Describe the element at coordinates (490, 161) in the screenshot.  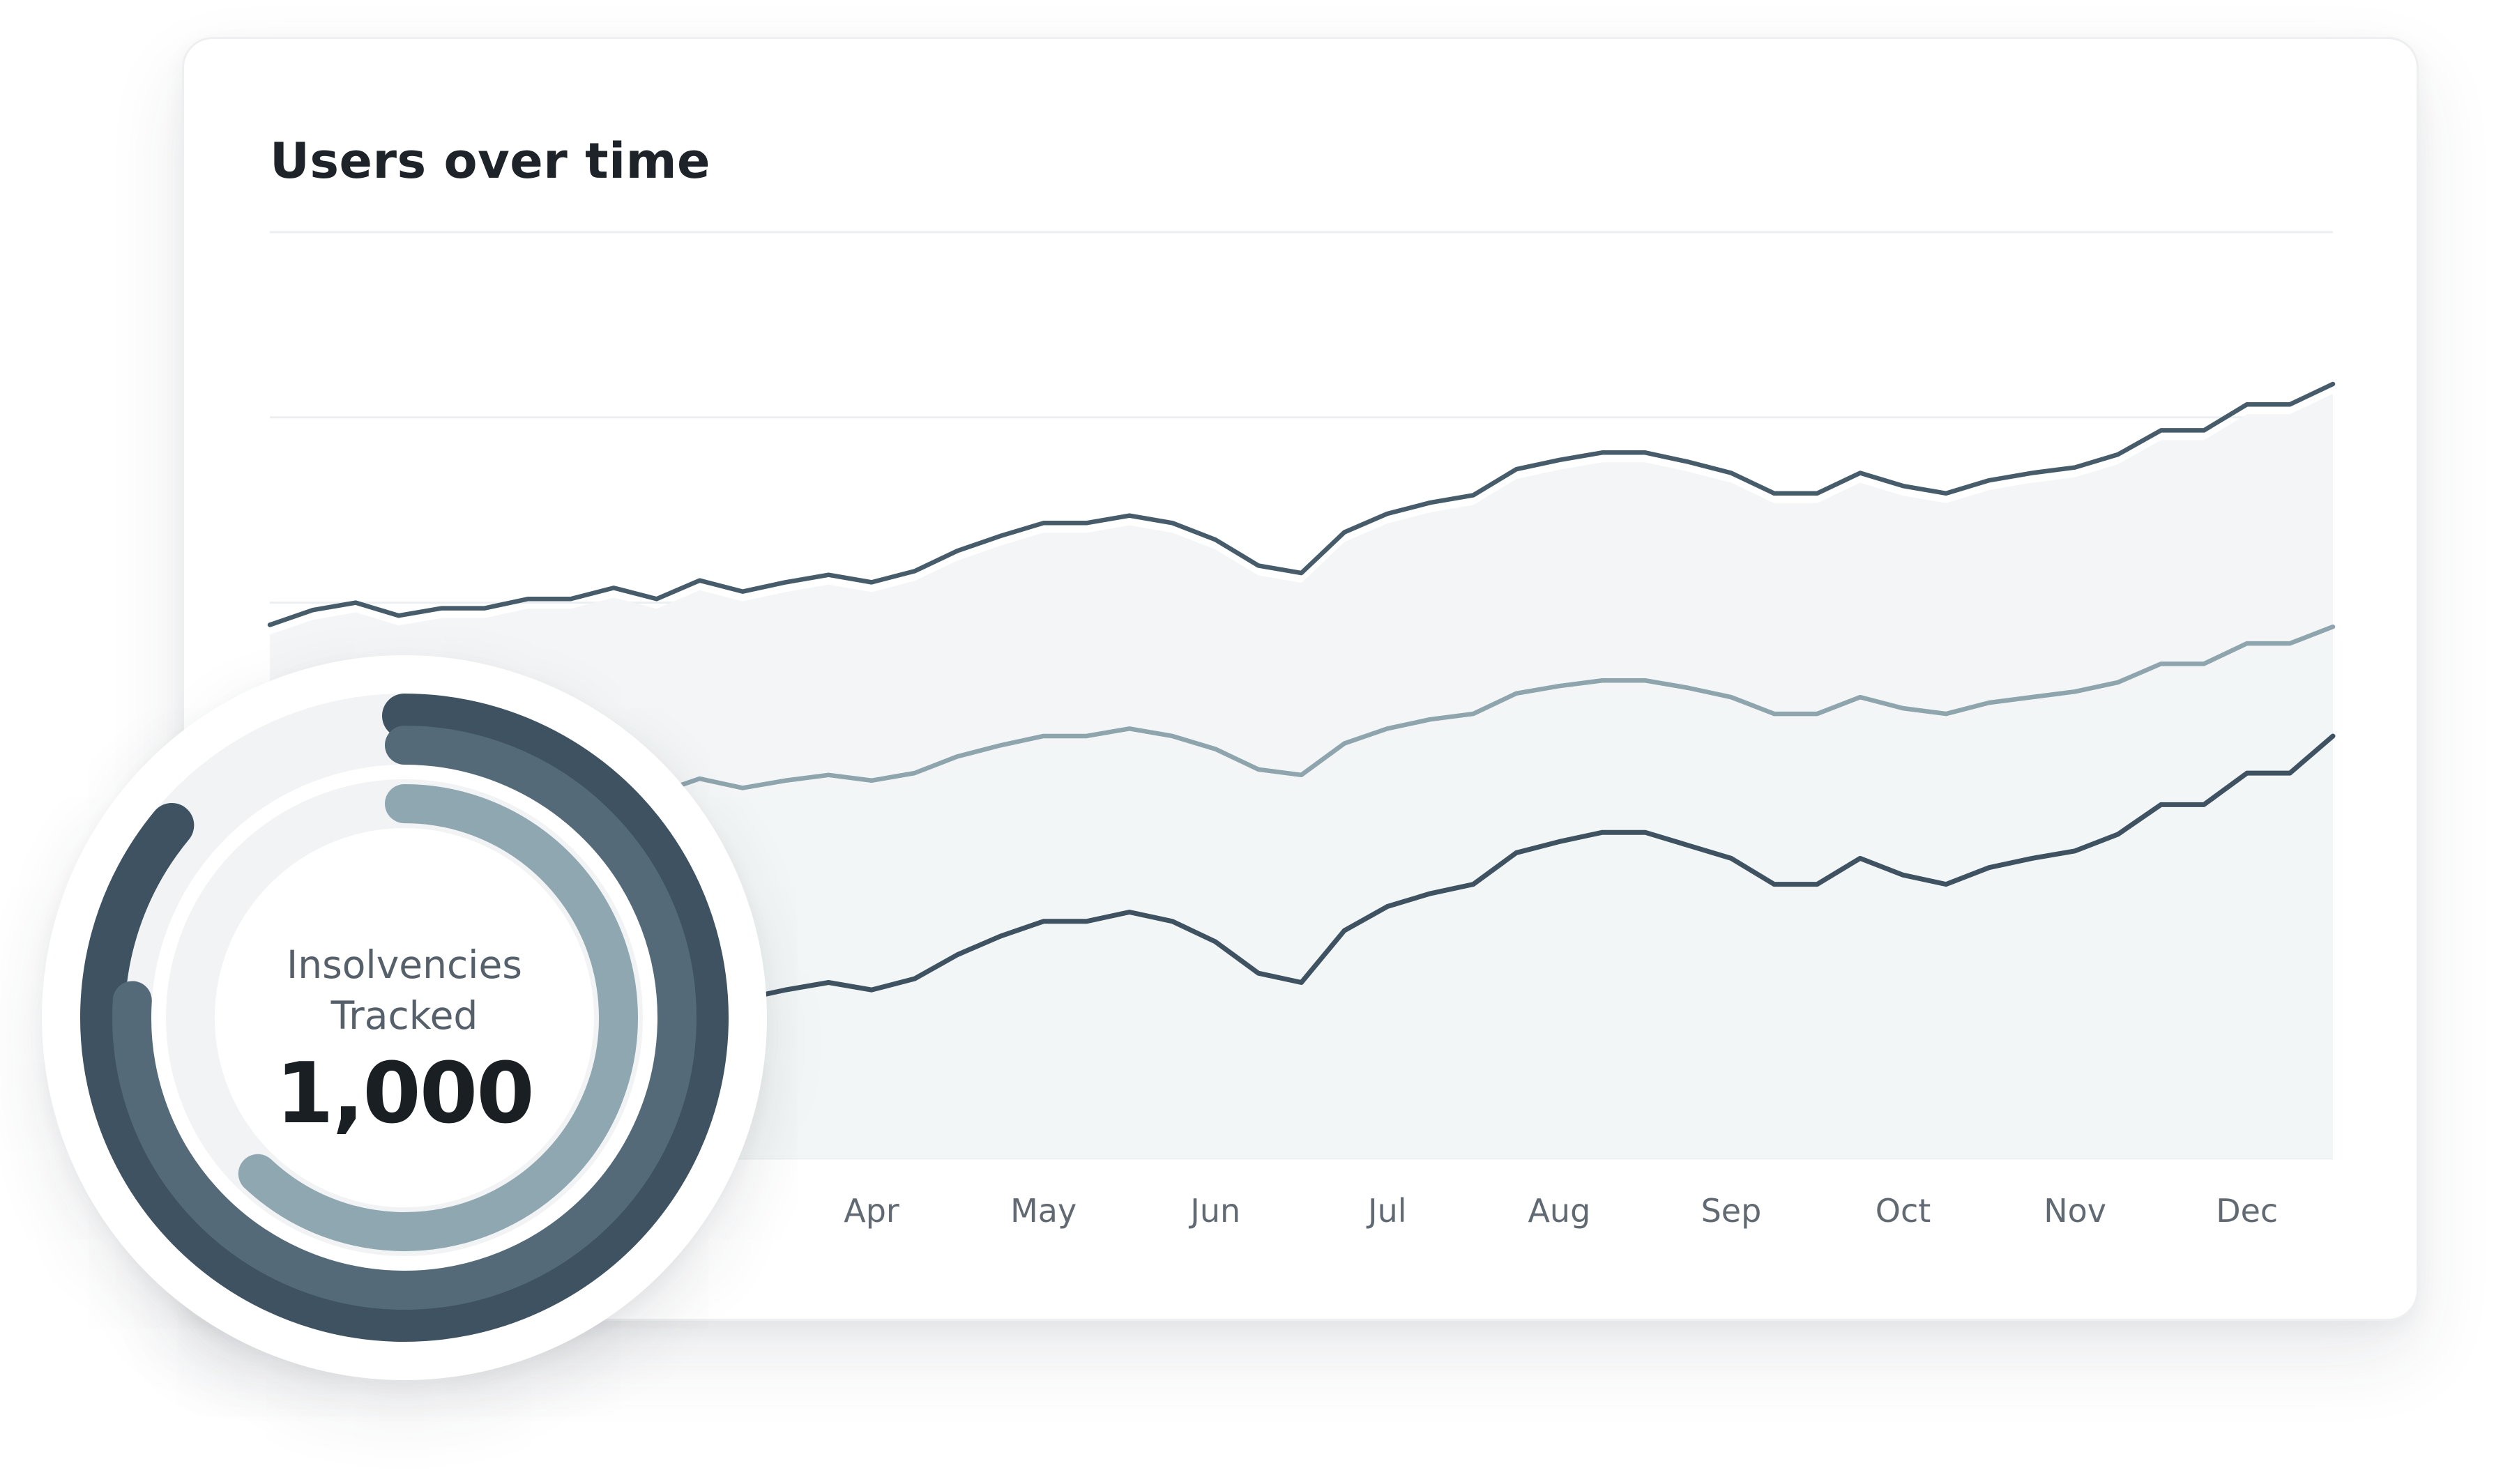
I see `chart-title: Users over time` at that location.